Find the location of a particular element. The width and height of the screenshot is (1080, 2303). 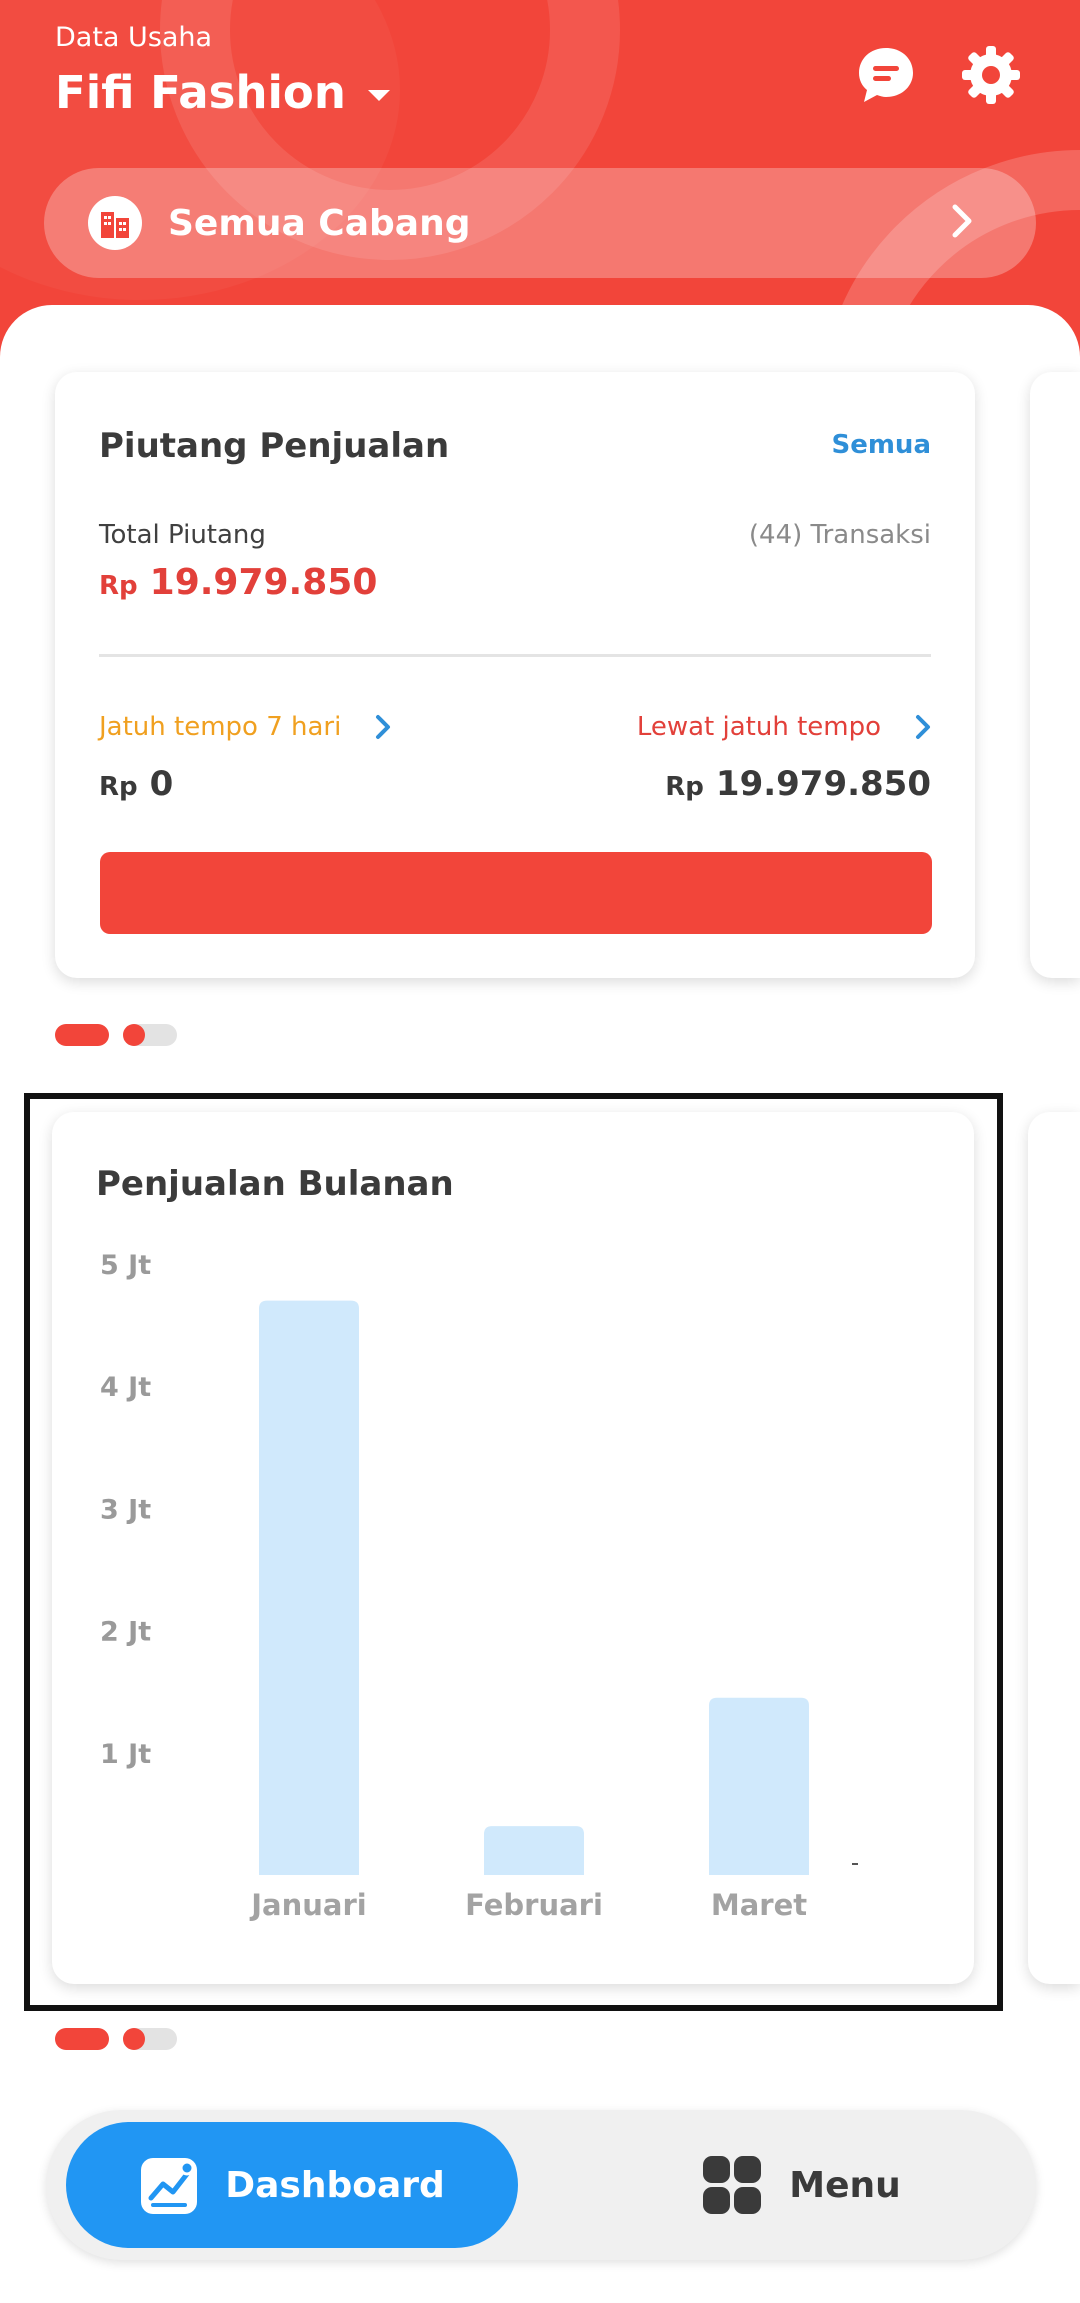

branch-label: Semua Cabang is located at coordinates (319, 223).